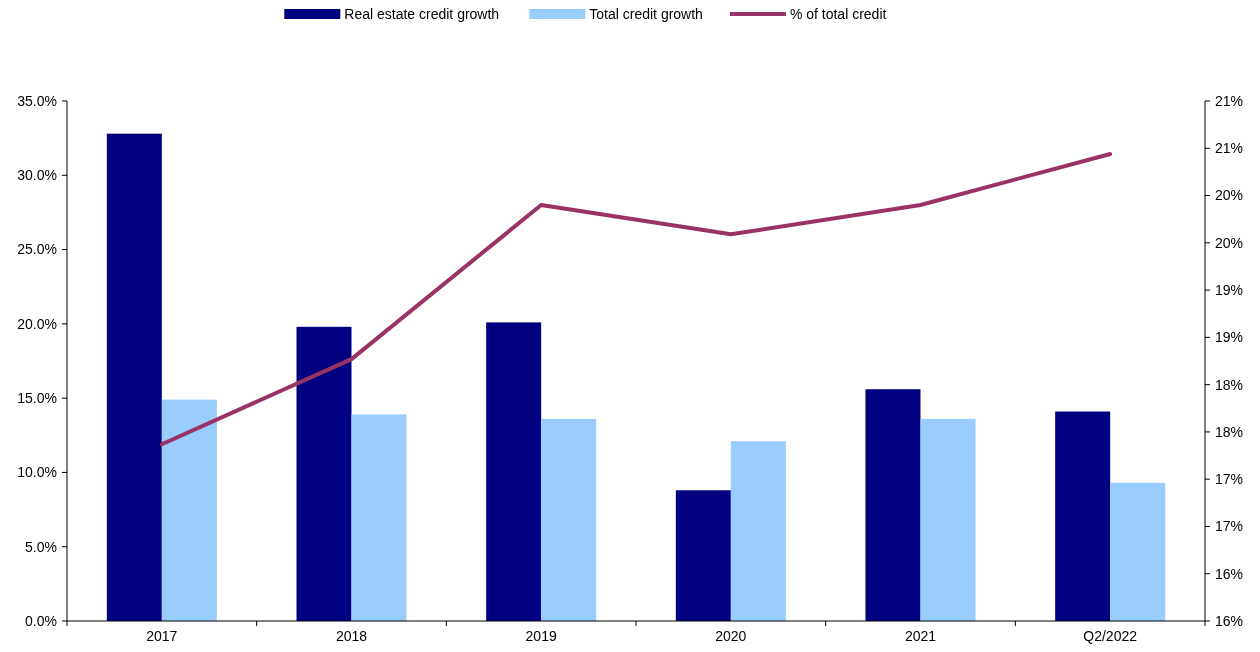 The width and height of the screenshot is (1260, 652). I want to click on y-tick-label: 35.0%, so click(37, 100).